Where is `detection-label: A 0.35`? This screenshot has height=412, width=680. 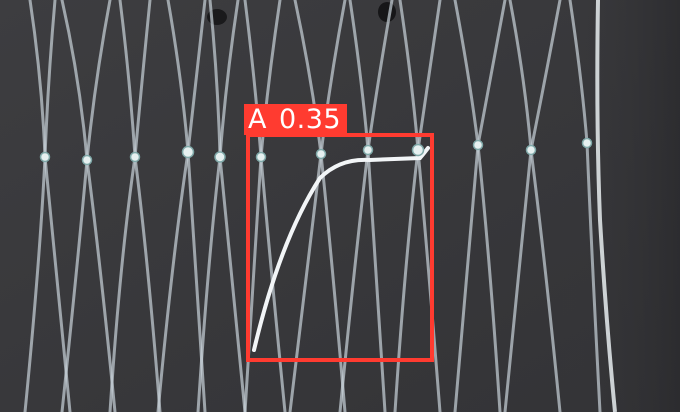
detection-label: A 0.35 is located at coordinates (296, 119).